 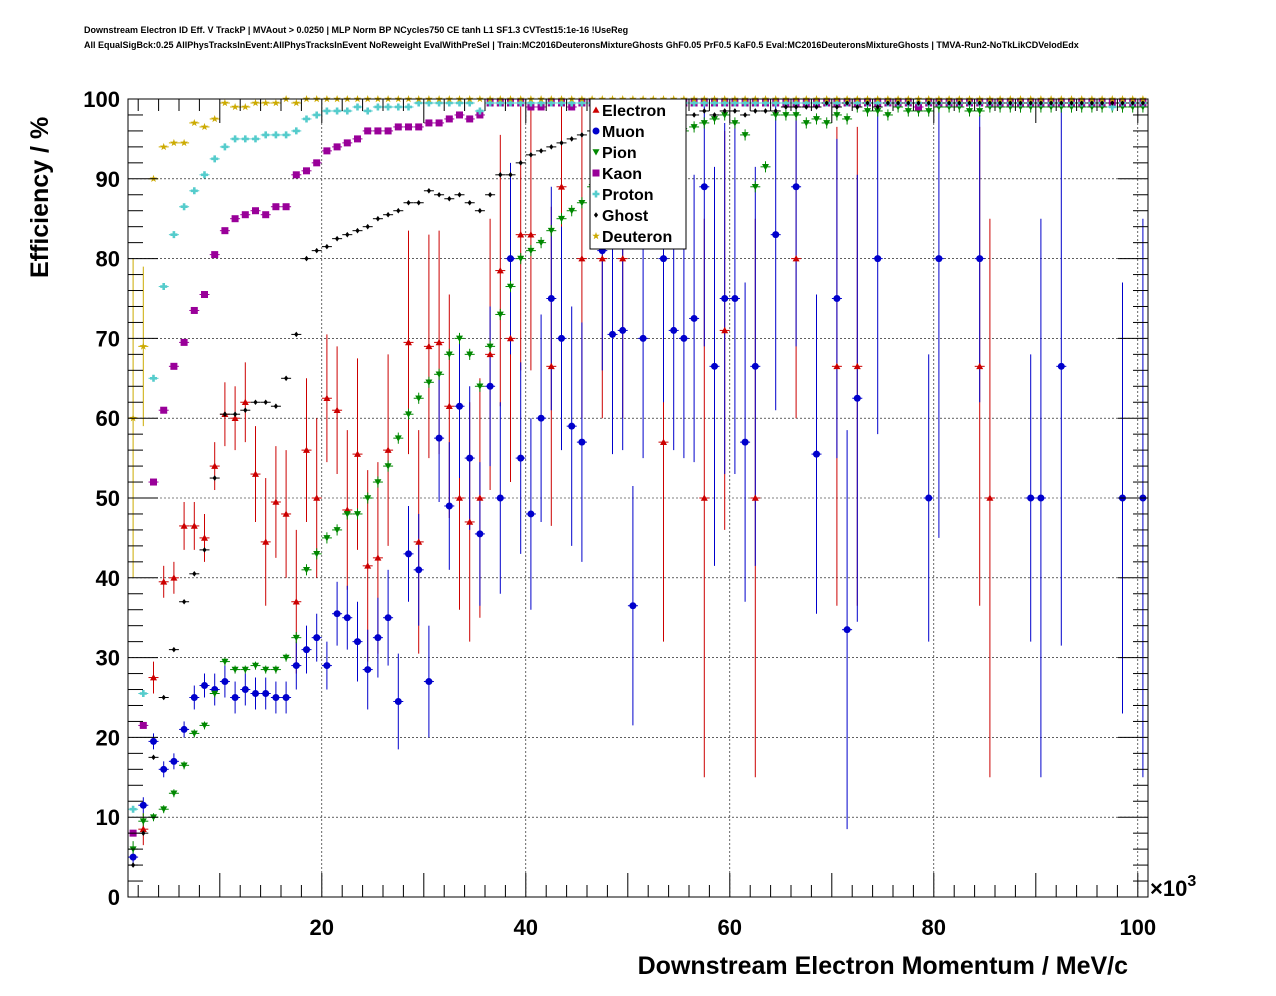 What do you see at coordinates (934, 927) in the screenshot?
I see `x-tick-label: 80` at bounding box center [934, 927].